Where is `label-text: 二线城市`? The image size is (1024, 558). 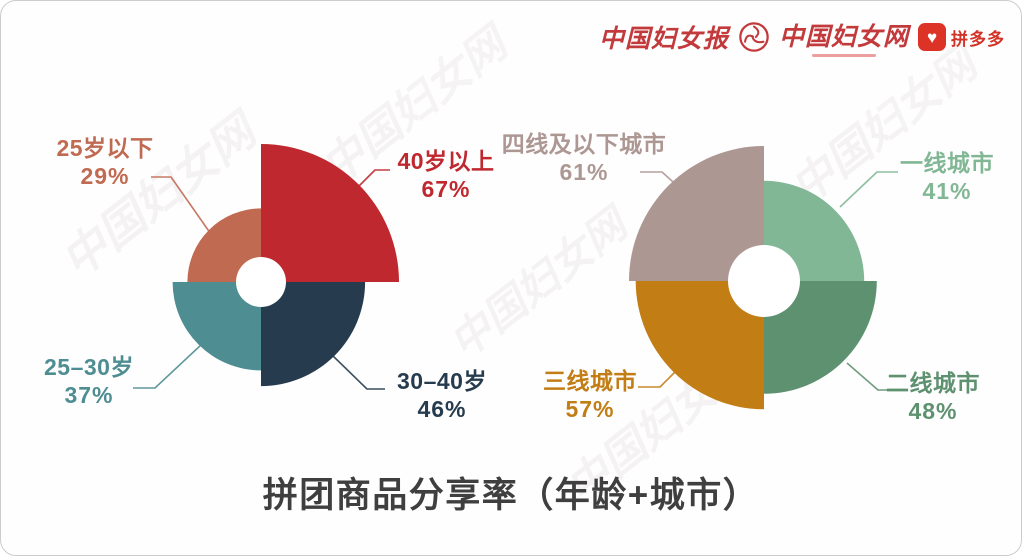 label-text: 二线城市 is located at coordinates (933, 383).